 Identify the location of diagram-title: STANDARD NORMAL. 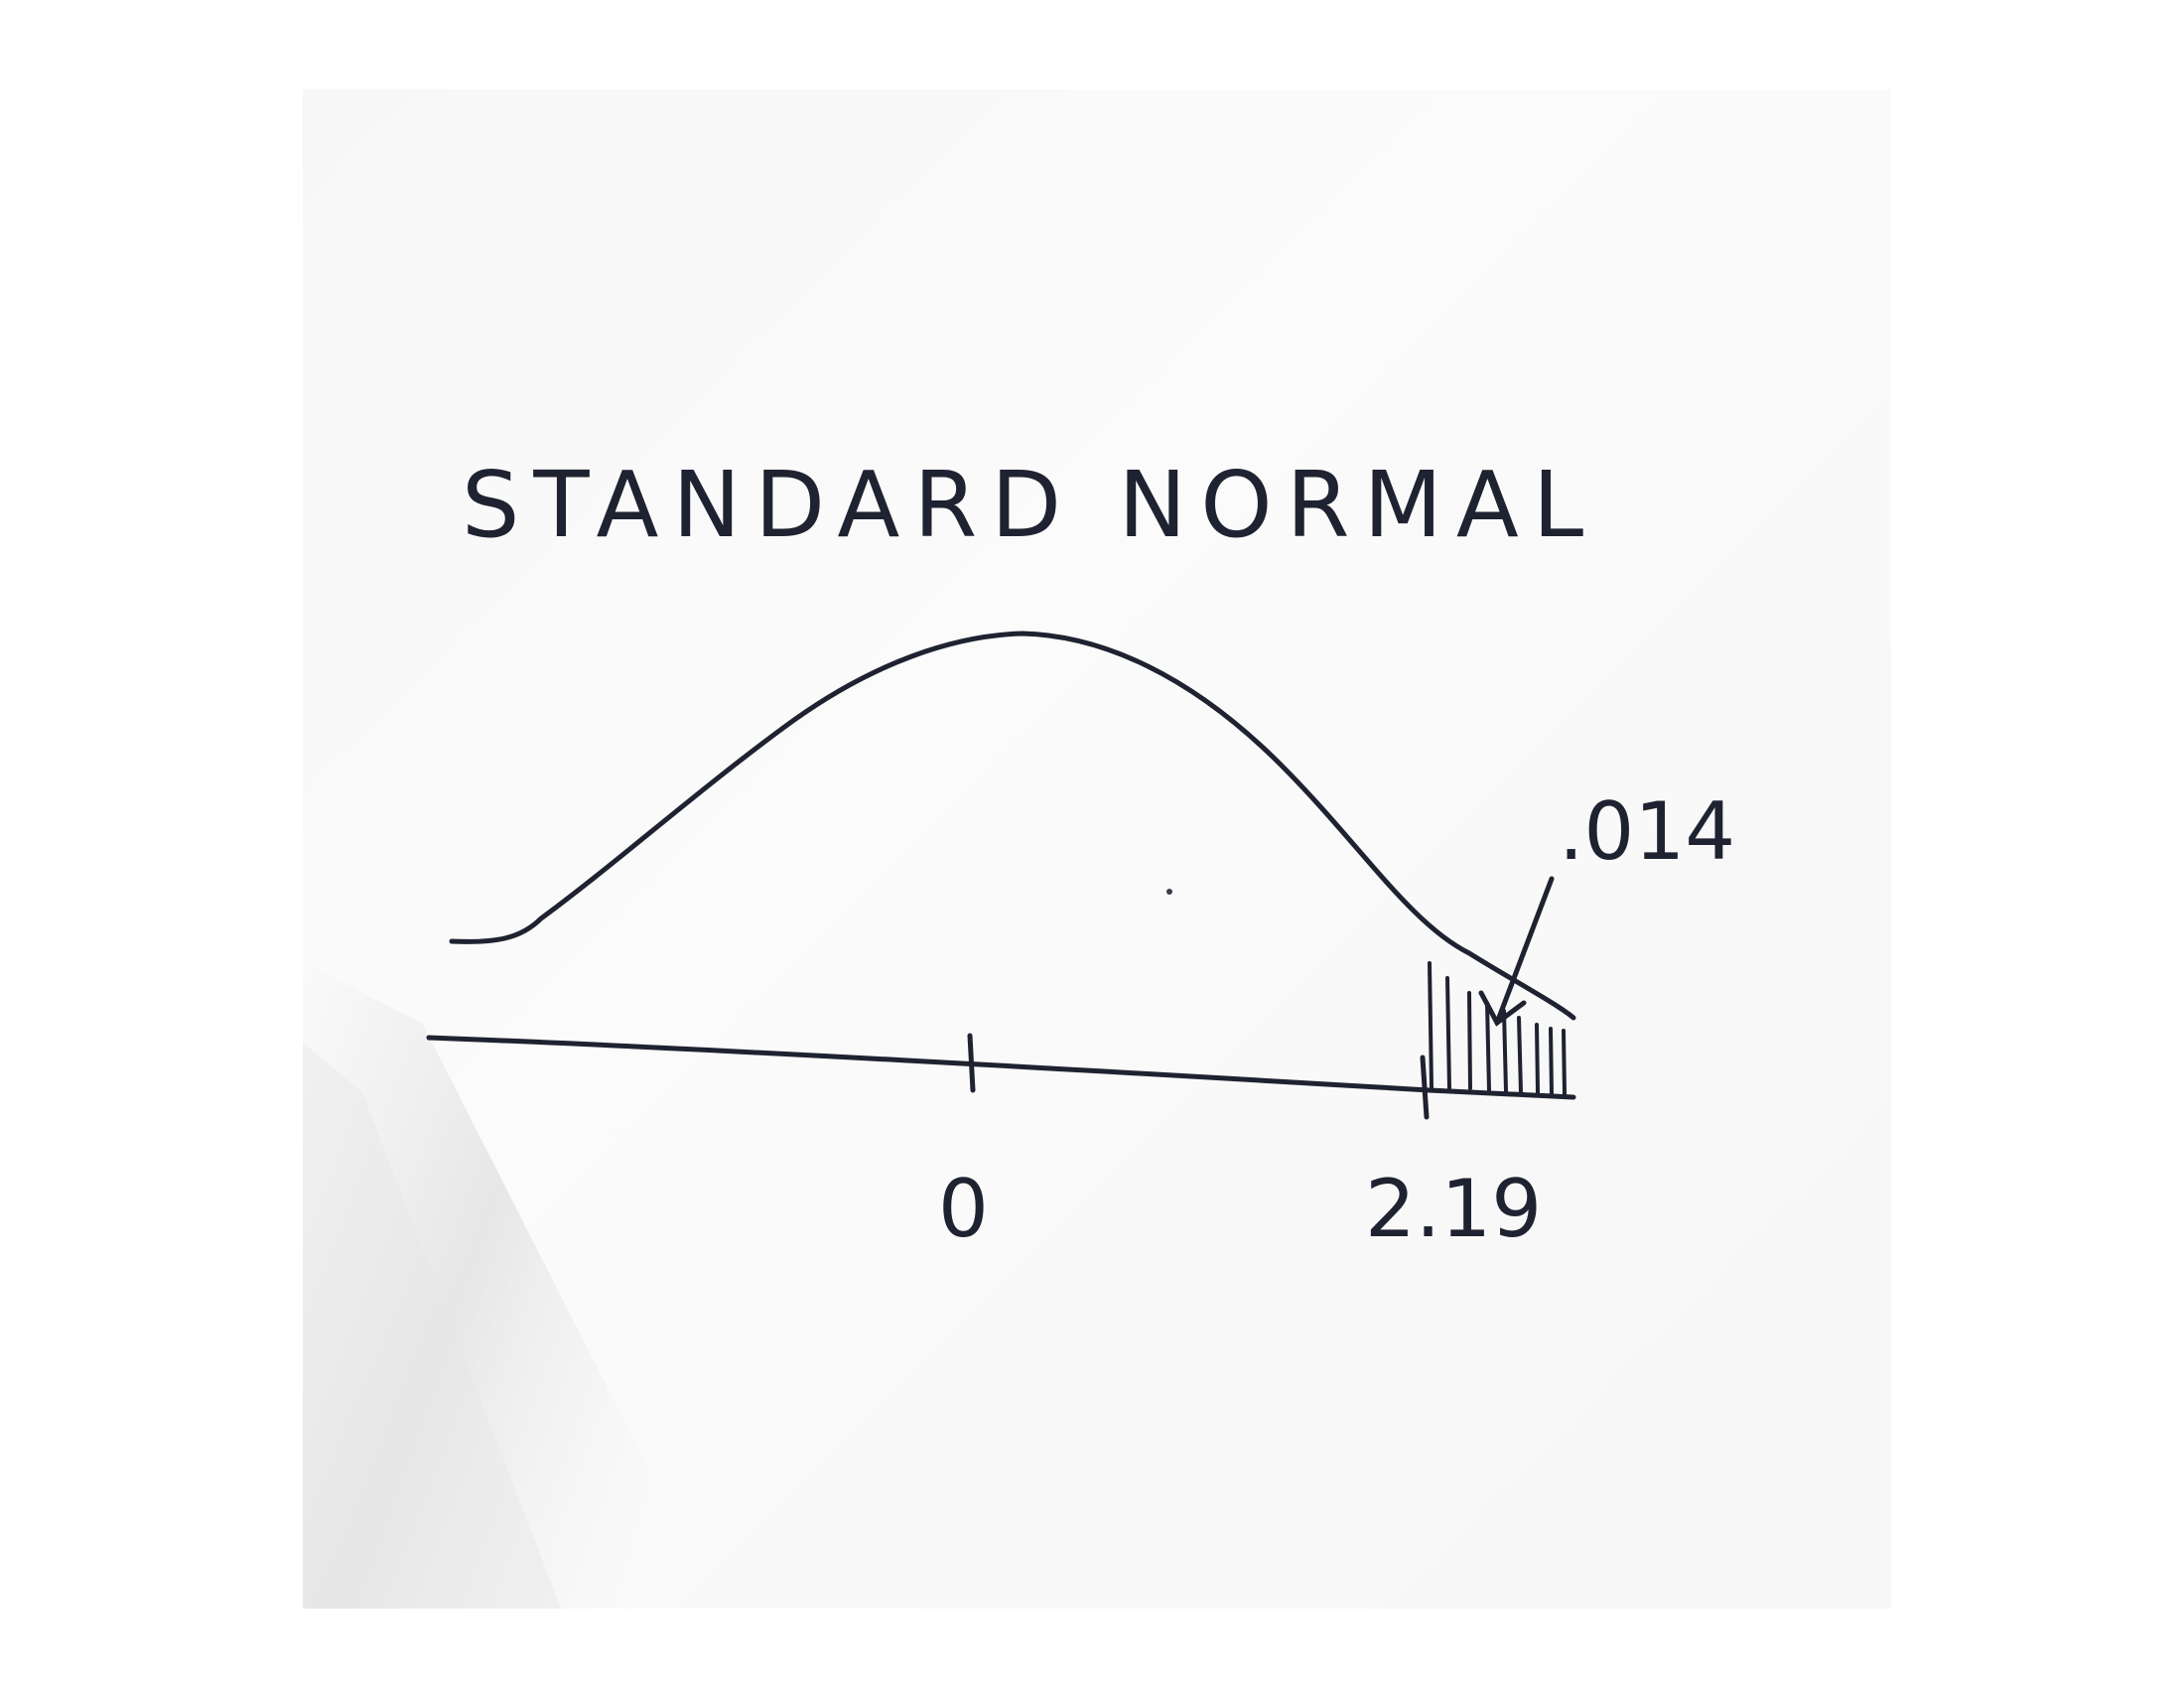
(1029, 505).